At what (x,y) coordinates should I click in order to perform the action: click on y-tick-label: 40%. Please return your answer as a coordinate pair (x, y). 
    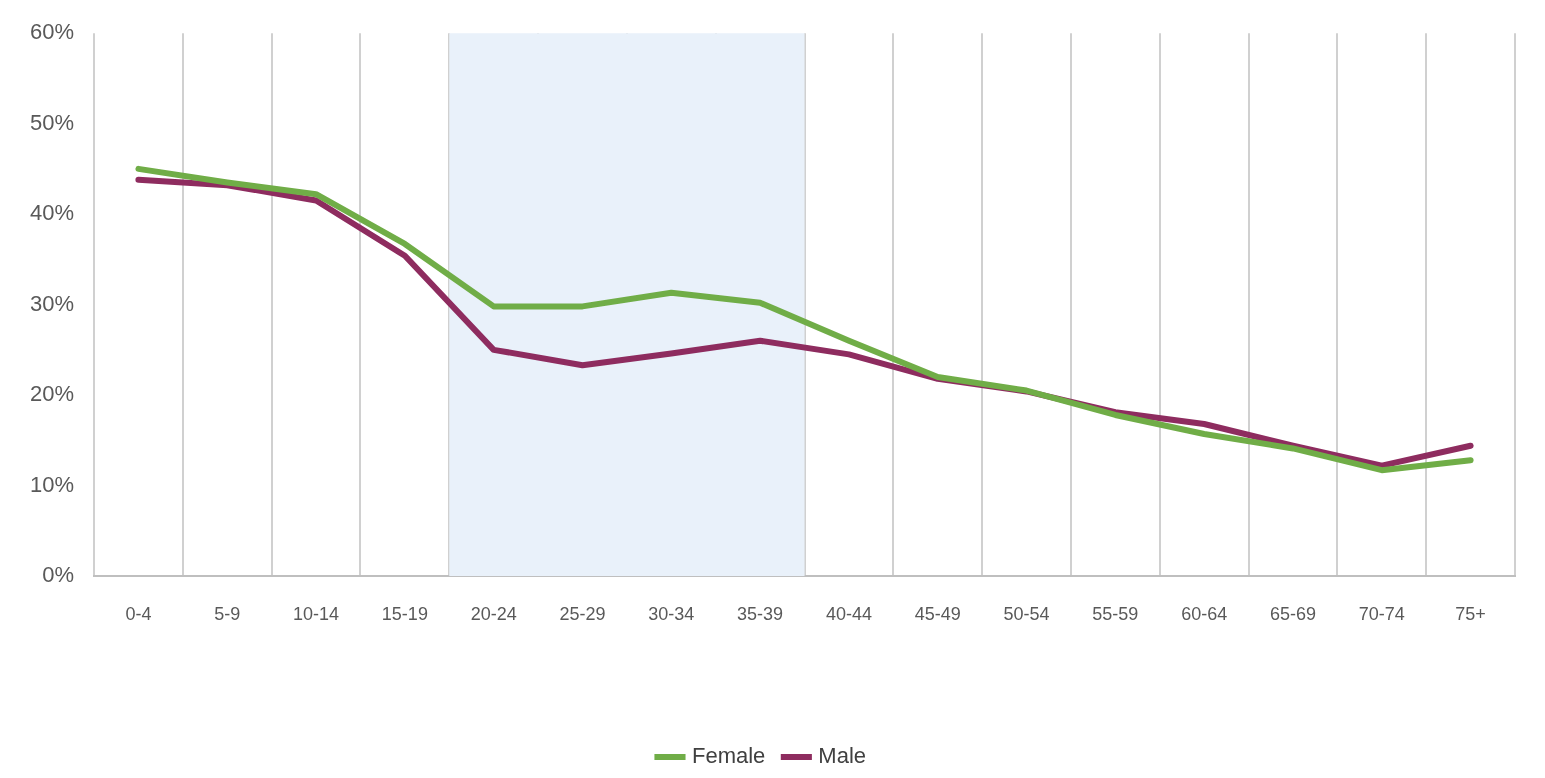
    Looking at the image, I should click on (52, 213).